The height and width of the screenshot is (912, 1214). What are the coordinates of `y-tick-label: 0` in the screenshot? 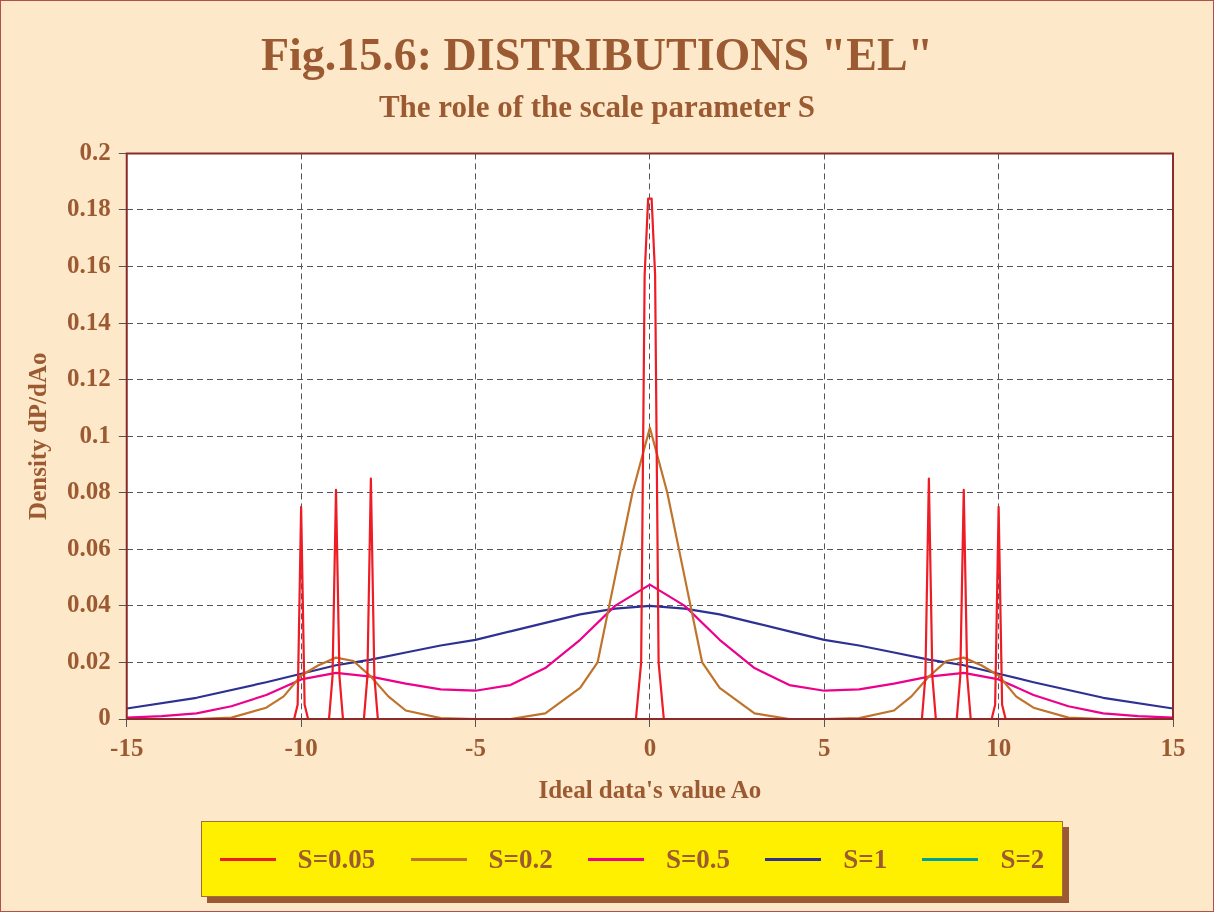 It's located at (104, 717).